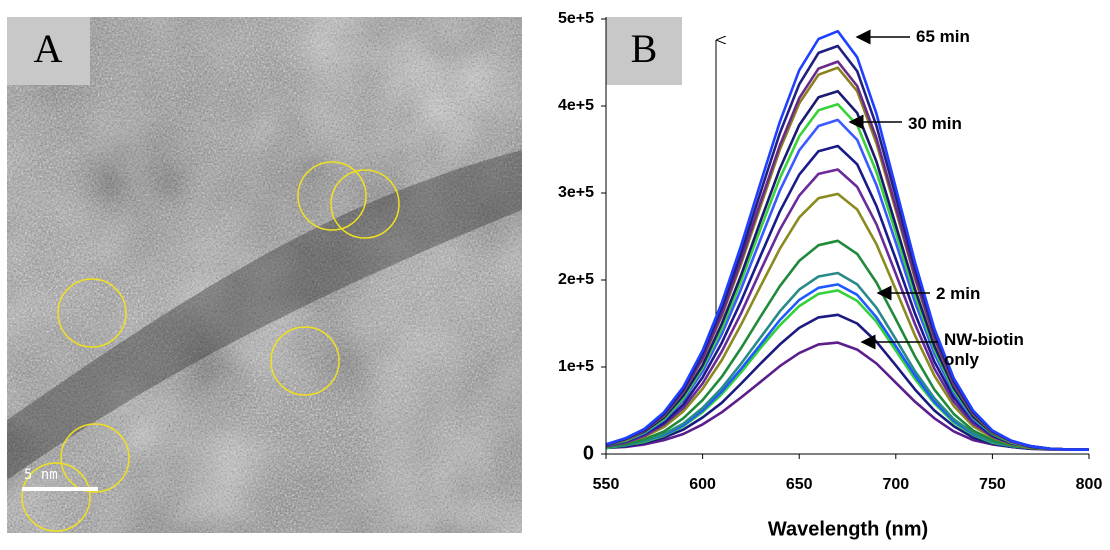 Image resolution: width=1110 pixels, height=550 pixels. What do you see at coordinates (644, 48) in the screenshot?
I see `panel-label: B` at bounding box center [644, 48].